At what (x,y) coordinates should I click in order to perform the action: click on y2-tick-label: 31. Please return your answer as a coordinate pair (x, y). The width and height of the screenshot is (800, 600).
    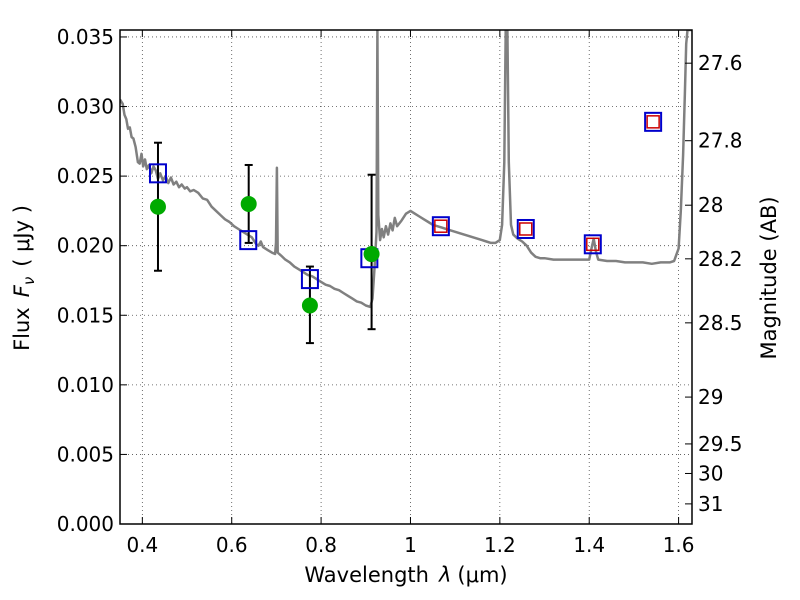
    Looking at the image, I should click on (710, 504).